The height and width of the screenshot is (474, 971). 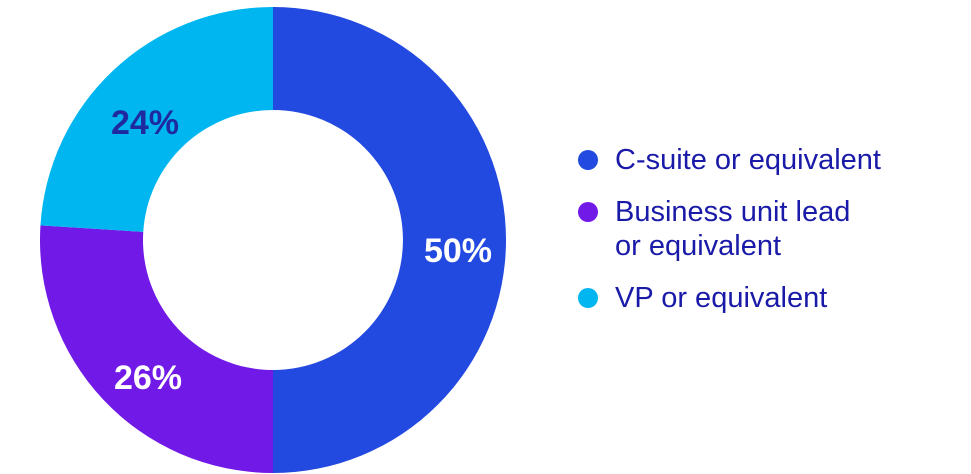 I want to click on legend-label-line: or equivalent, so click(x=698, y=246).